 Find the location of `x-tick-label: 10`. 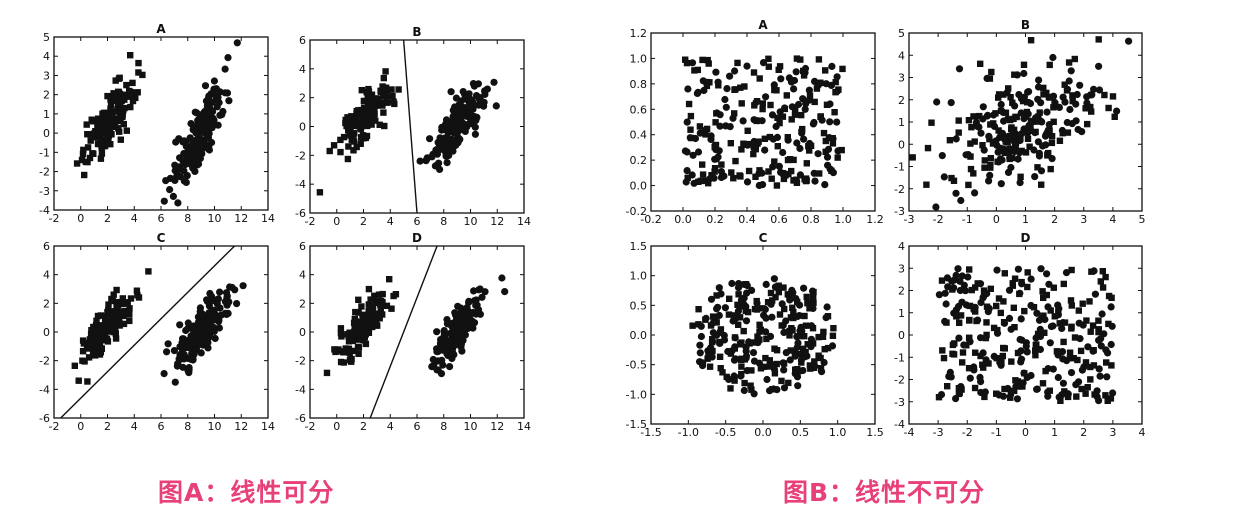

x-tick-label: 10 is located at coordinates (471, 221).